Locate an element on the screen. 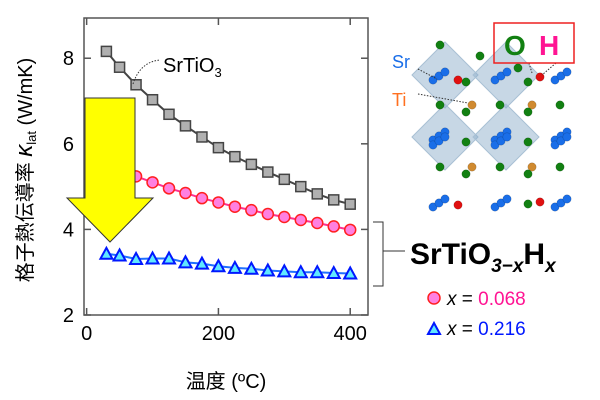 The image size is (600, 400). legend-triangle-marker is located at coordinates (434, 327).